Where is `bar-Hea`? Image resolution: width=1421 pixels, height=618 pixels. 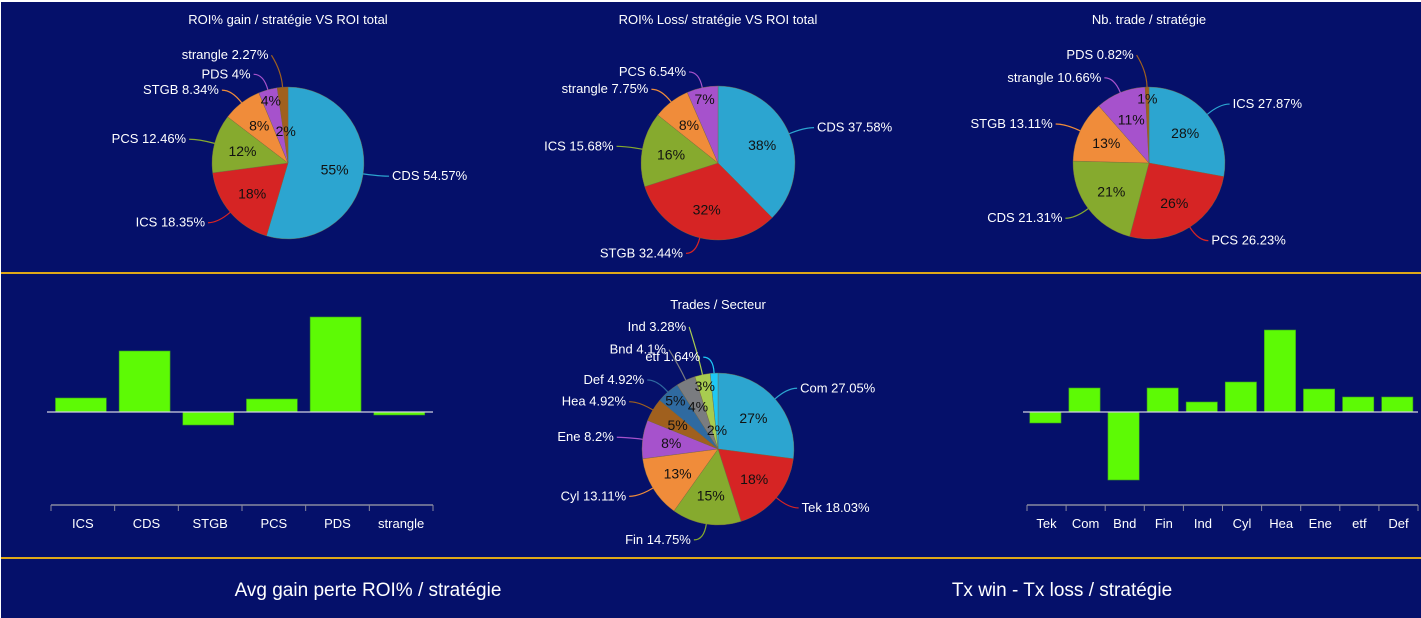
bar-Hea is located at coordinates (1280, 371).